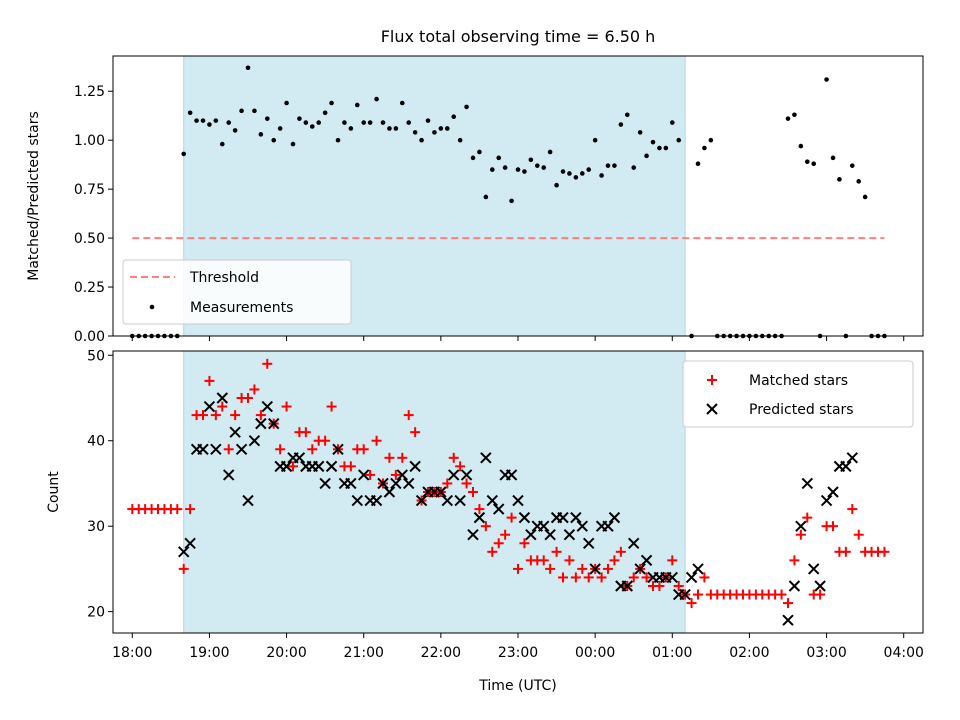 The width and height of the screenshot is (960, 720). Describe the element at coordinates (237, 292) in the screenshot. I see `top-legend-box` at that location.